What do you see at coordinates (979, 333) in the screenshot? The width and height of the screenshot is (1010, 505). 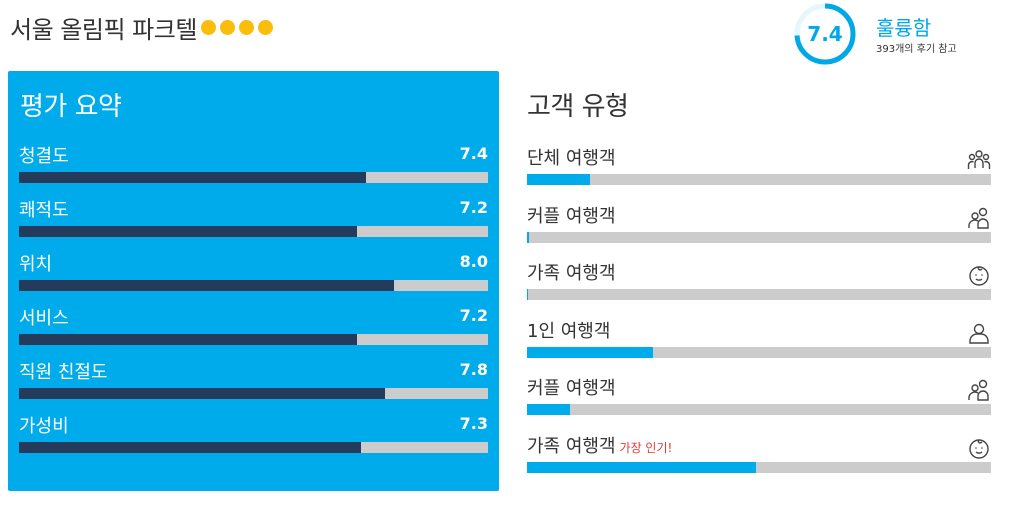 I see `solo-icon` at bounding box center [979, 333].